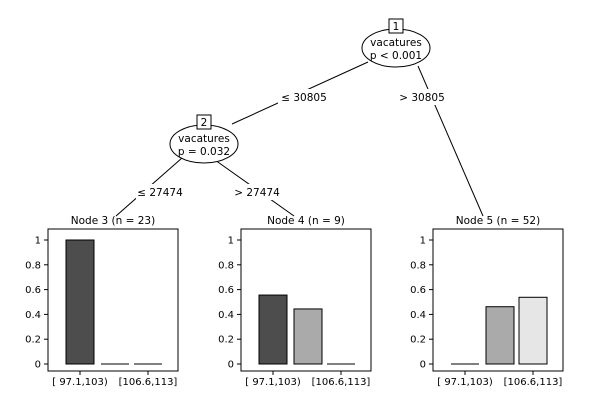  Describe the element at coordinates (292, 144) in the screenshot. I see `edge-labels: ≤ 30805 > 30805 ≤ 27474 > 27474` at that location.